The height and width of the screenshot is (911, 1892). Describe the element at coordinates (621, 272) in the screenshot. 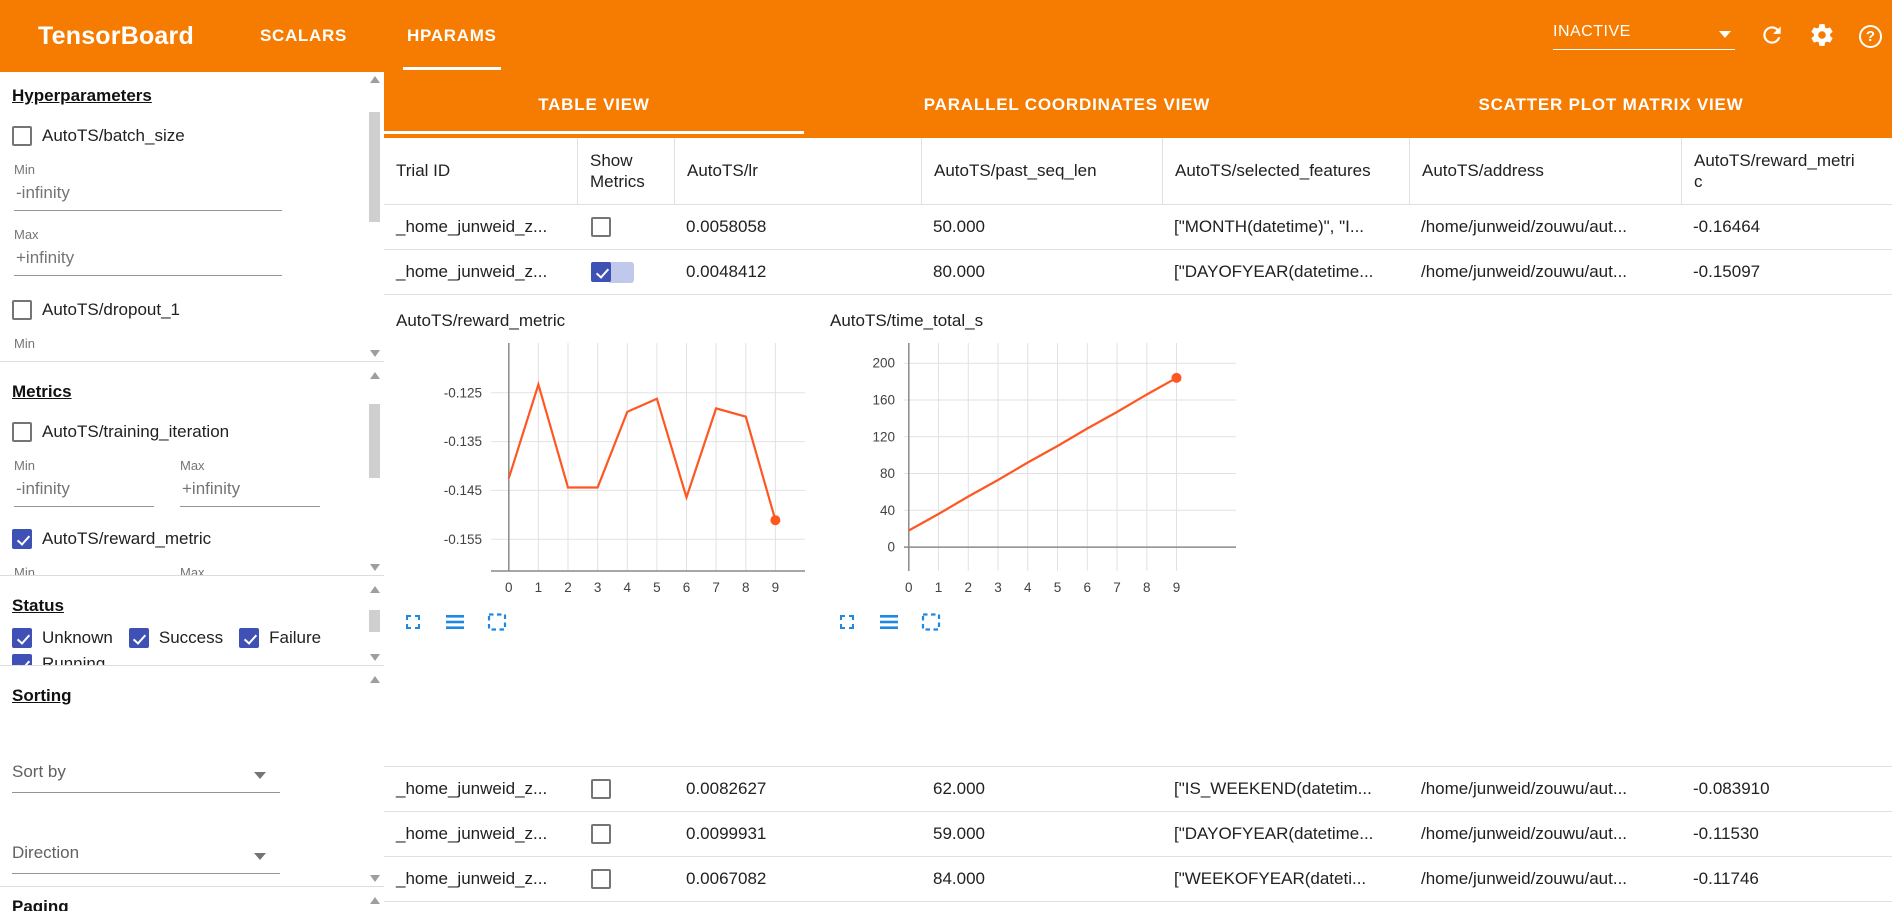

I see `checkbox-ripple` at that location.